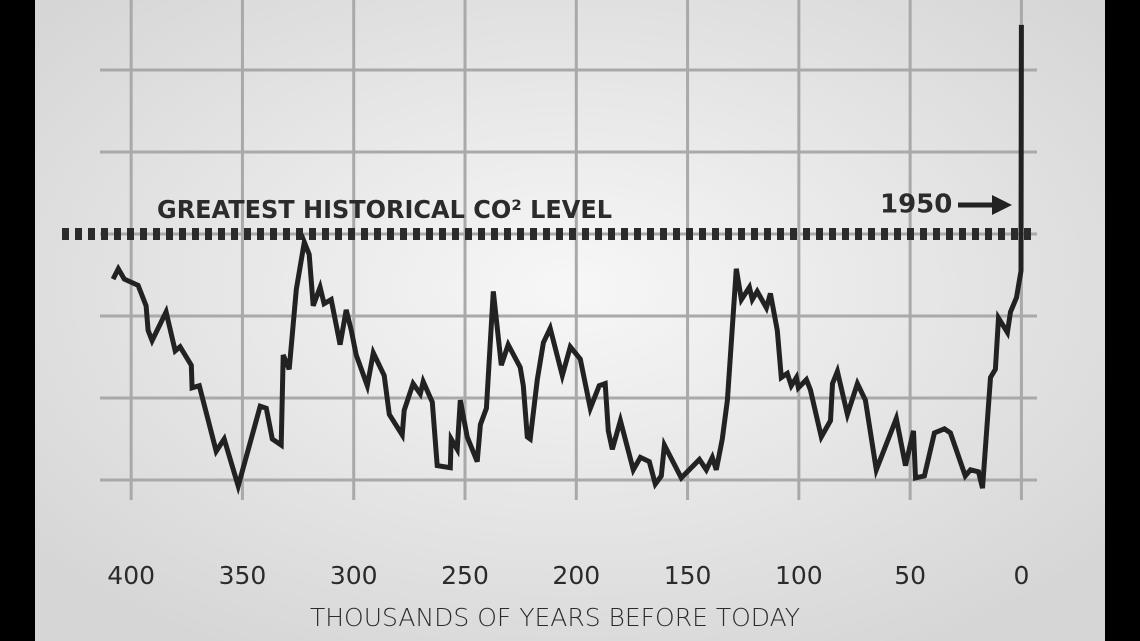 The image size is (1140, 641). I want to click on x-tick-label: 400, so click(131, 575).